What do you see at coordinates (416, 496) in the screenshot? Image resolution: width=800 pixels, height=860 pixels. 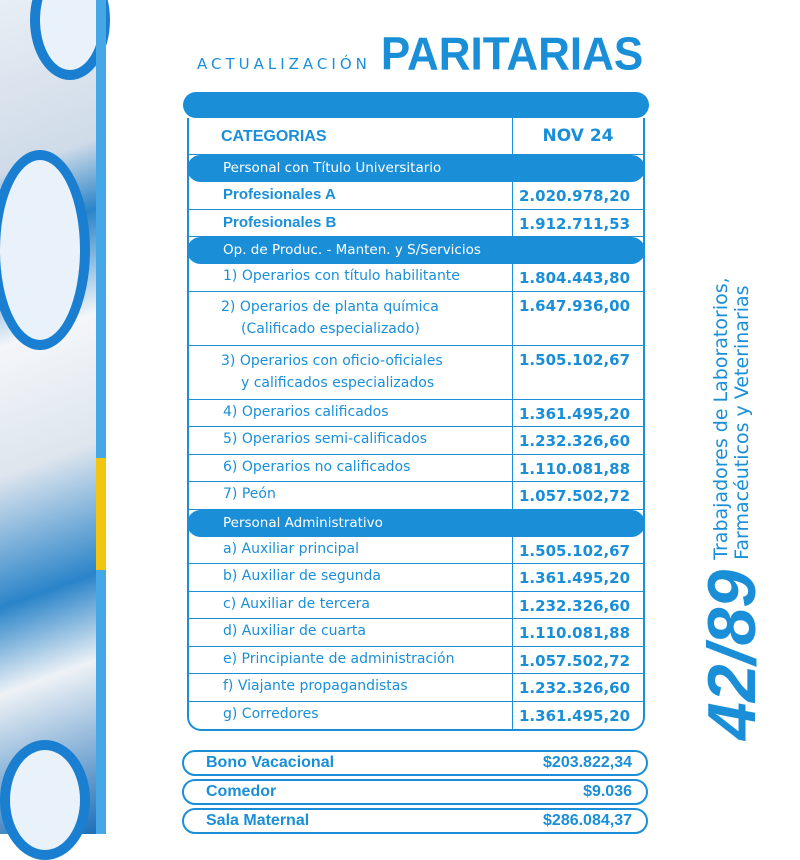 I see `table-row: 7) Peón 1.057.502,72` at bounding box center [416, 496].